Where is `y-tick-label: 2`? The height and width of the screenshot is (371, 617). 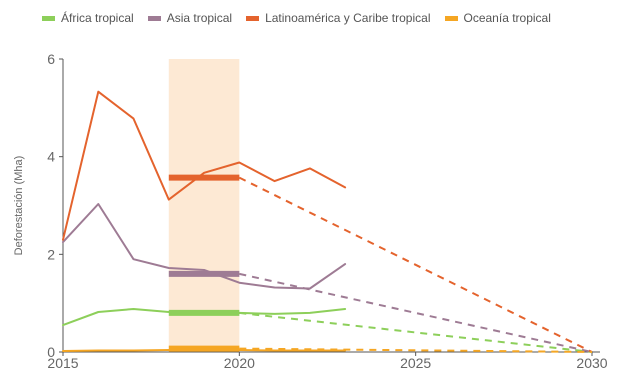
y-tick-label: 2 is located at coordinates (51, 254).